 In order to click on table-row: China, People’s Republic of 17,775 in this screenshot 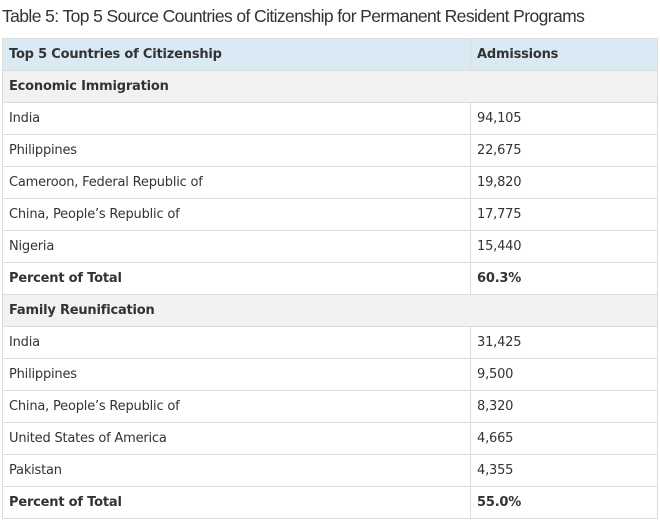, I will do `click(330, 214)`.